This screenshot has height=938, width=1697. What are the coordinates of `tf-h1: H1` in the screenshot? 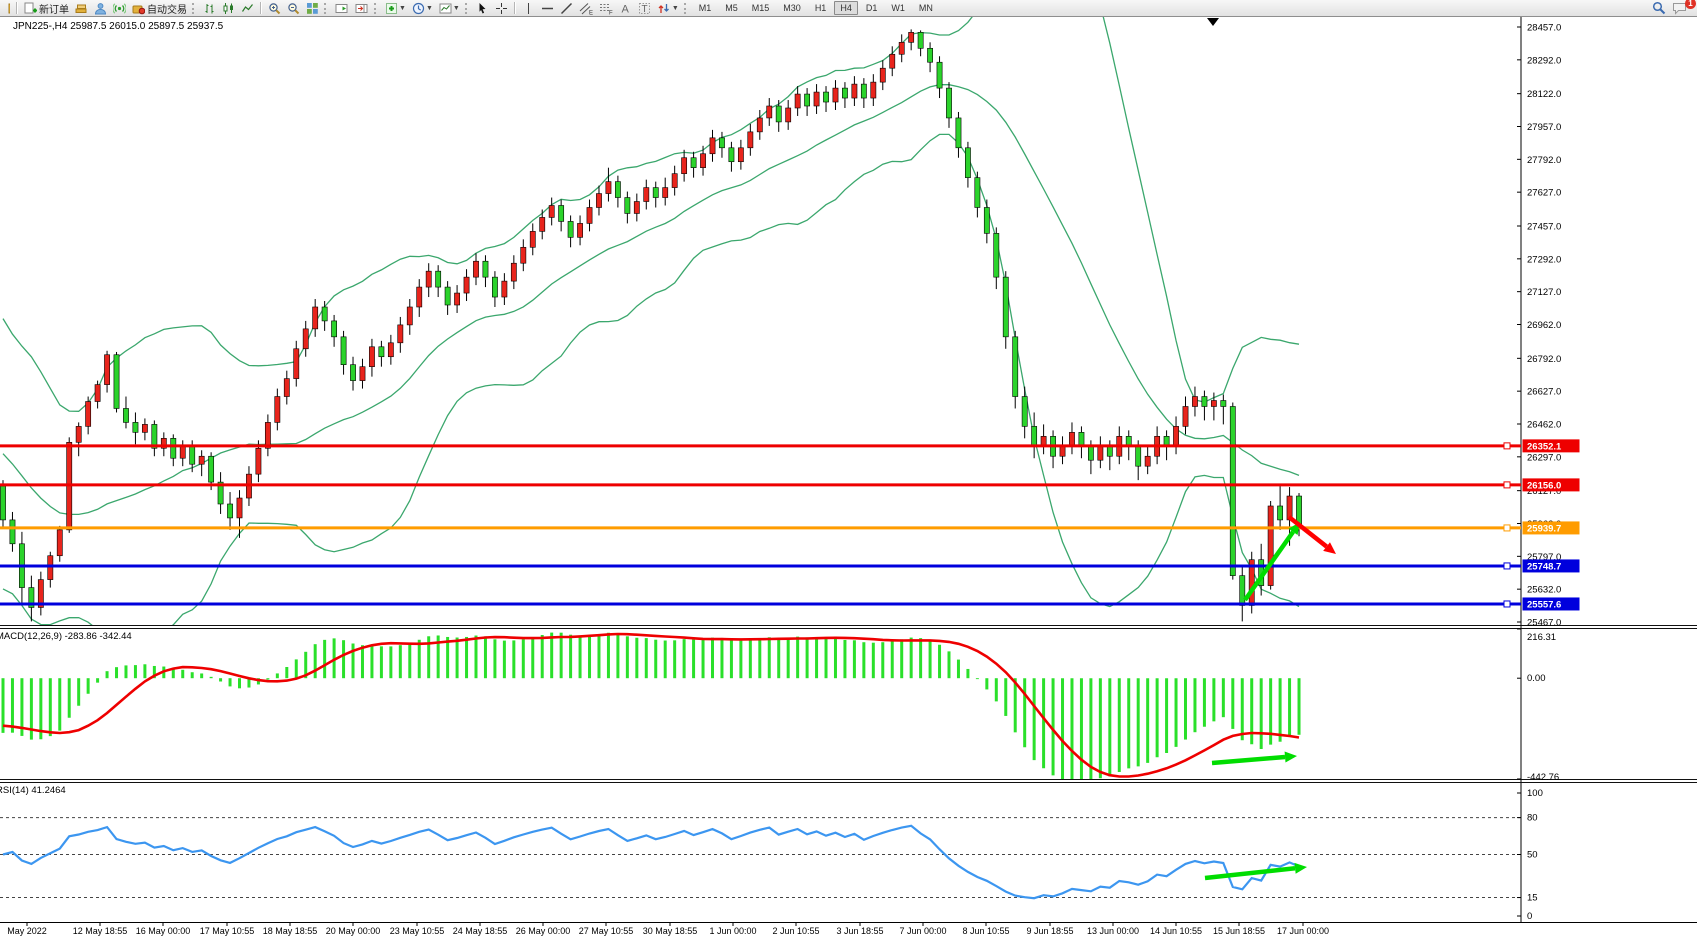 It's located at (820, 8).